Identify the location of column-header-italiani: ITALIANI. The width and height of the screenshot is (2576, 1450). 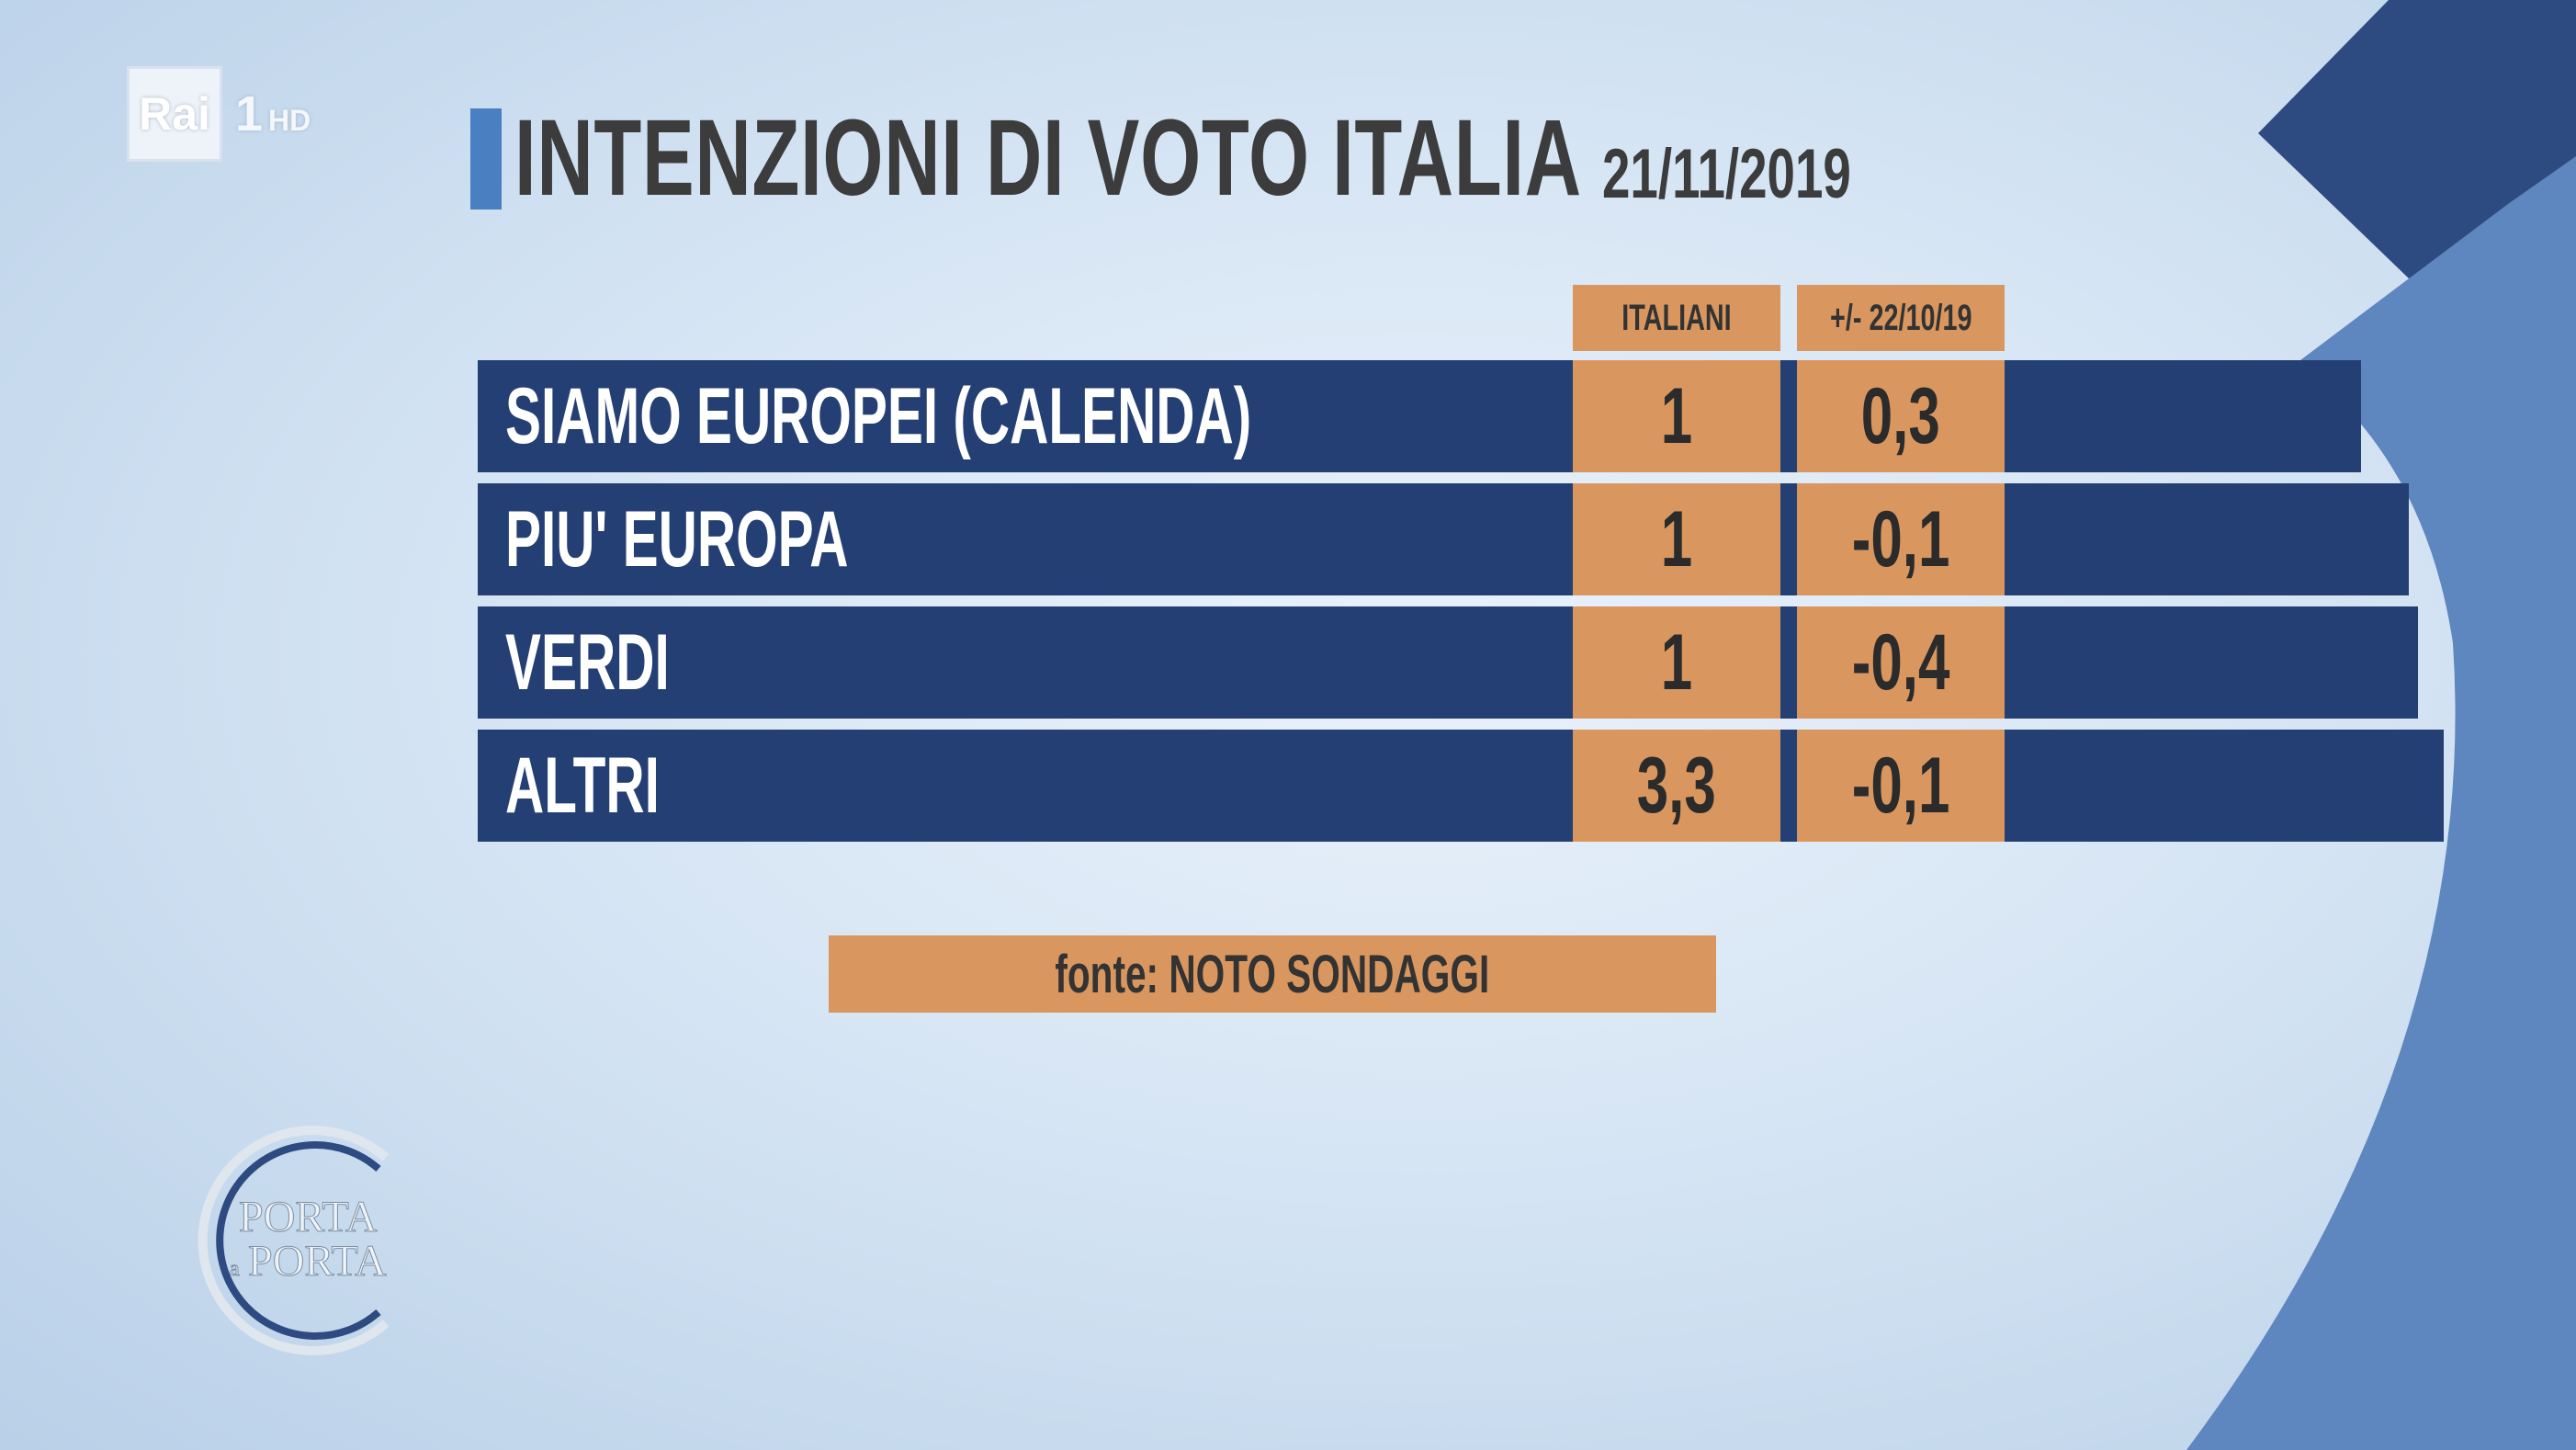
(1676, 318).